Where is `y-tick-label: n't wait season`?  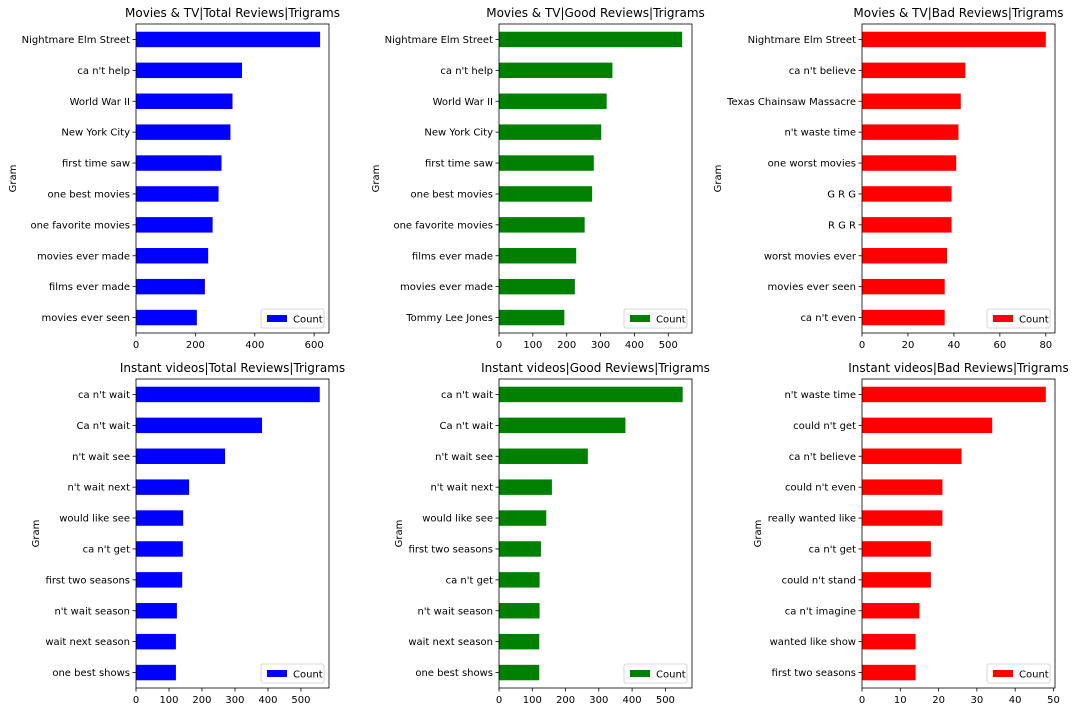
y-tick-label: n't wait season is located at coordinates (455, 611).